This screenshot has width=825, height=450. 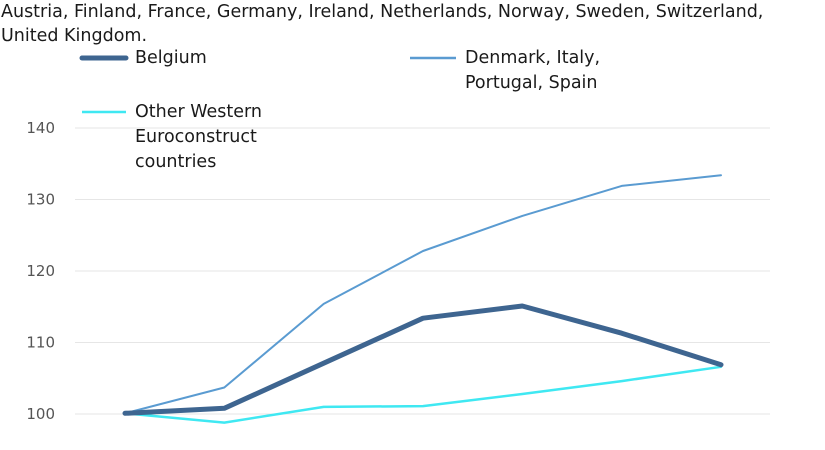 What do you see at coordinates (40, 343) in the screenshot?
I see `y-tick-label: 110` at bounding box center [40, 343].